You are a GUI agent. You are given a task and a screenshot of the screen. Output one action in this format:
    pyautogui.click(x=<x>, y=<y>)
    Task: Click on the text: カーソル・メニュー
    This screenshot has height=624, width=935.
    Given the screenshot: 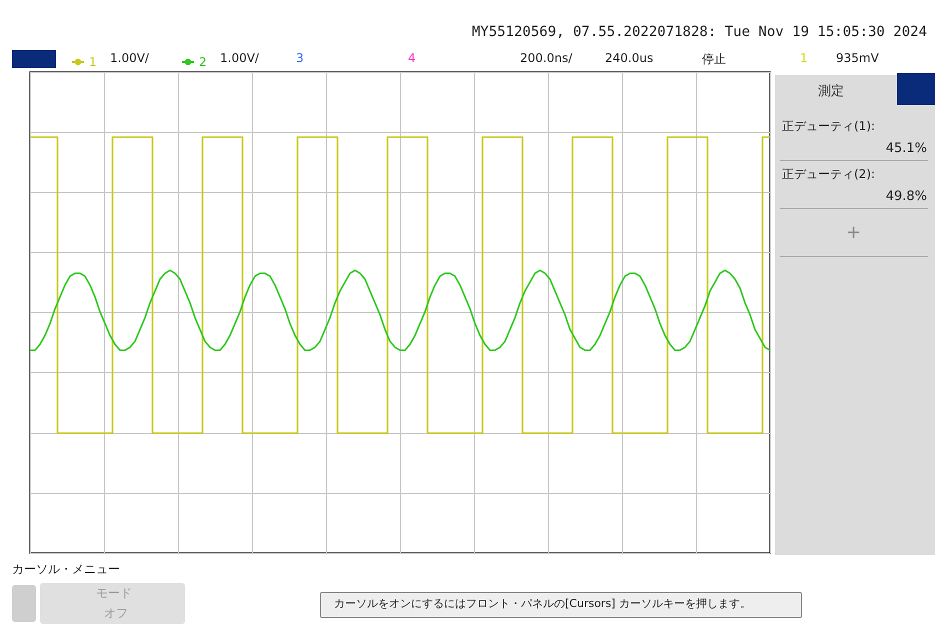 What is the action you would take?
    pyautogui.click(x=66, y=569)
    